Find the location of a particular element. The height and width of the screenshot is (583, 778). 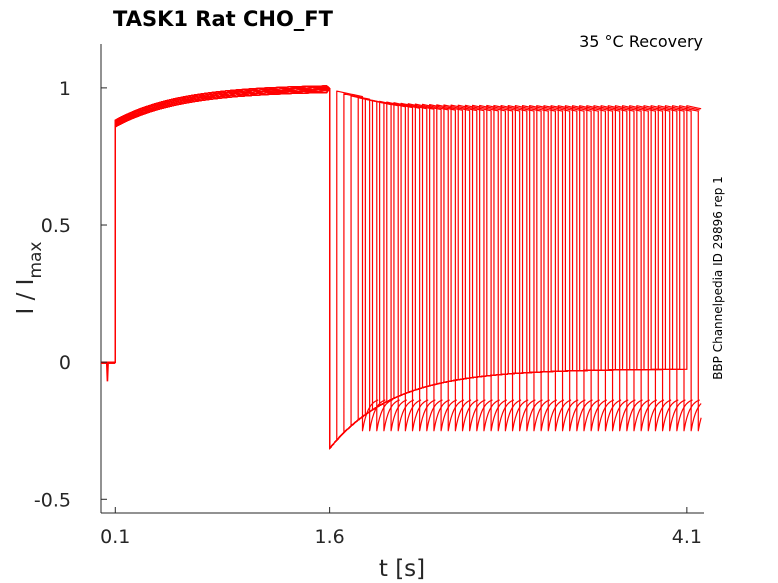

x-tick-label: 4.1 is located at coordinates (687, 537).